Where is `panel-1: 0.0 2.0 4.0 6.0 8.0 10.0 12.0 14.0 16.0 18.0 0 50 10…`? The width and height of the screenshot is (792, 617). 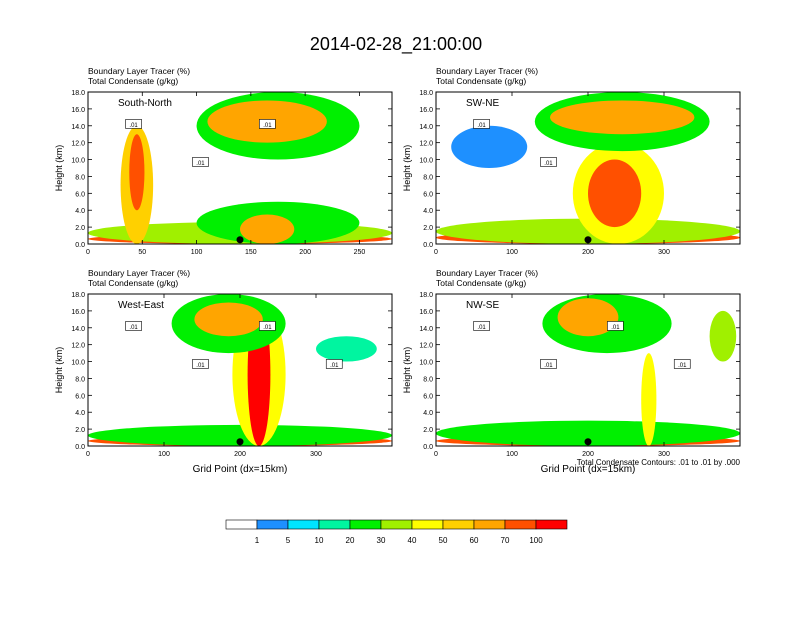 panel-1: 0.0 2.0 4.0 6.0 8.0 10.0 12.0 14.0 16.0 18.0 0 50 10… is located at coordinates (223, 161).